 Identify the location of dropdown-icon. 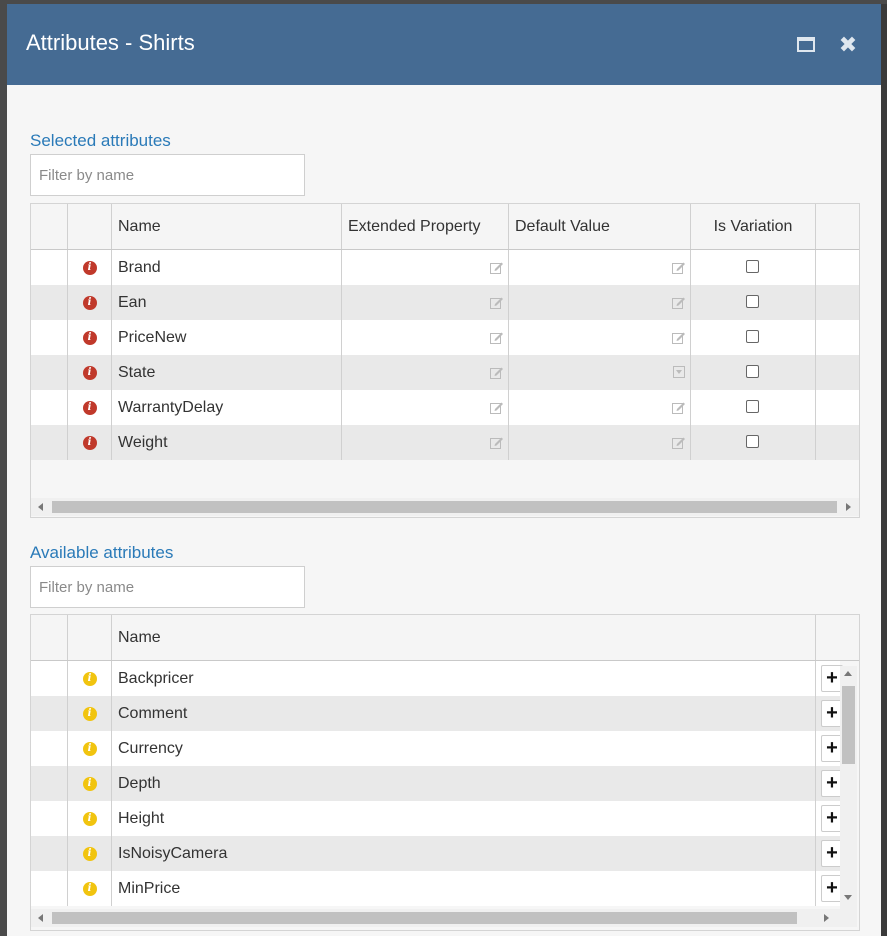
(679, 372).